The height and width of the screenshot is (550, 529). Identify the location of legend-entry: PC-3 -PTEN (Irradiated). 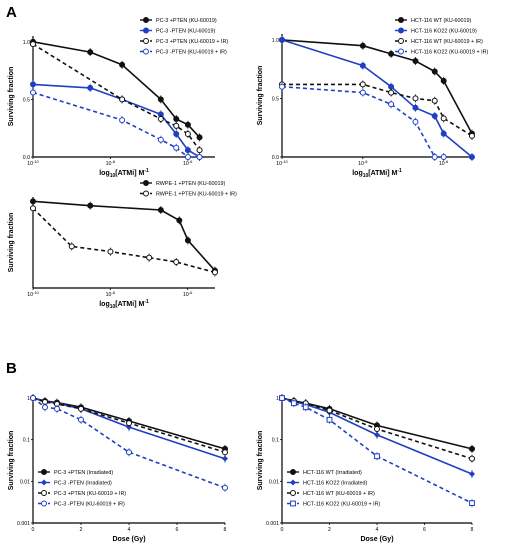
(83, 484).